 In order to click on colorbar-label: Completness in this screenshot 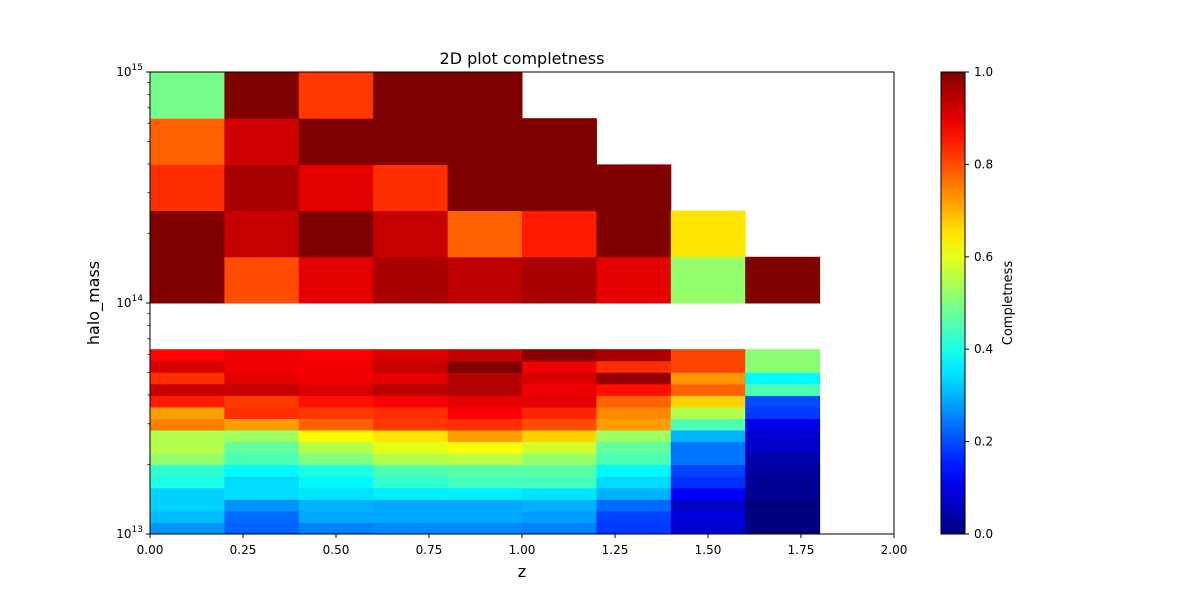, I will do `click(1008, 303)`.